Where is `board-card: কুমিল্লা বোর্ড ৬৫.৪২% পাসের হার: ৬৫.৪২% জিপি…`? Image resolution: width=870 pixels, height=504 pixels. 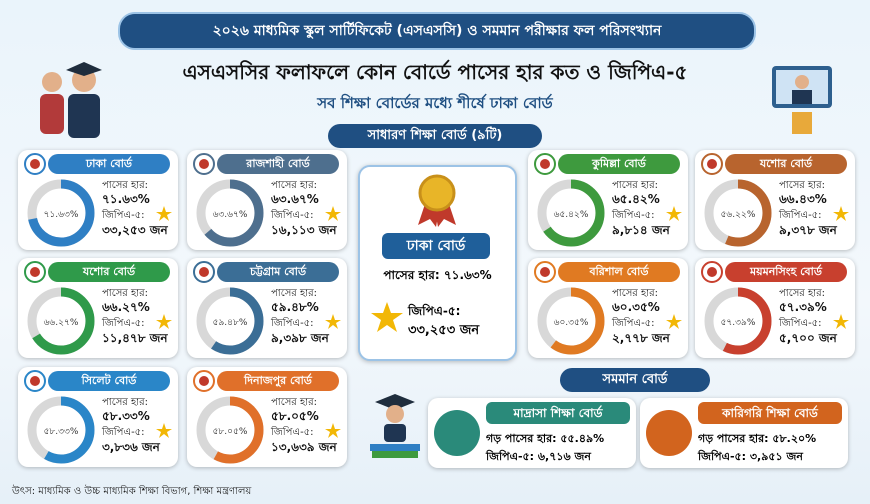 board-card: কুমিল্লা বোর্ড ৬৫.৪২% পাসের হার: ৬৫.৪২% জিপি… is located at coordinates (608, 200).